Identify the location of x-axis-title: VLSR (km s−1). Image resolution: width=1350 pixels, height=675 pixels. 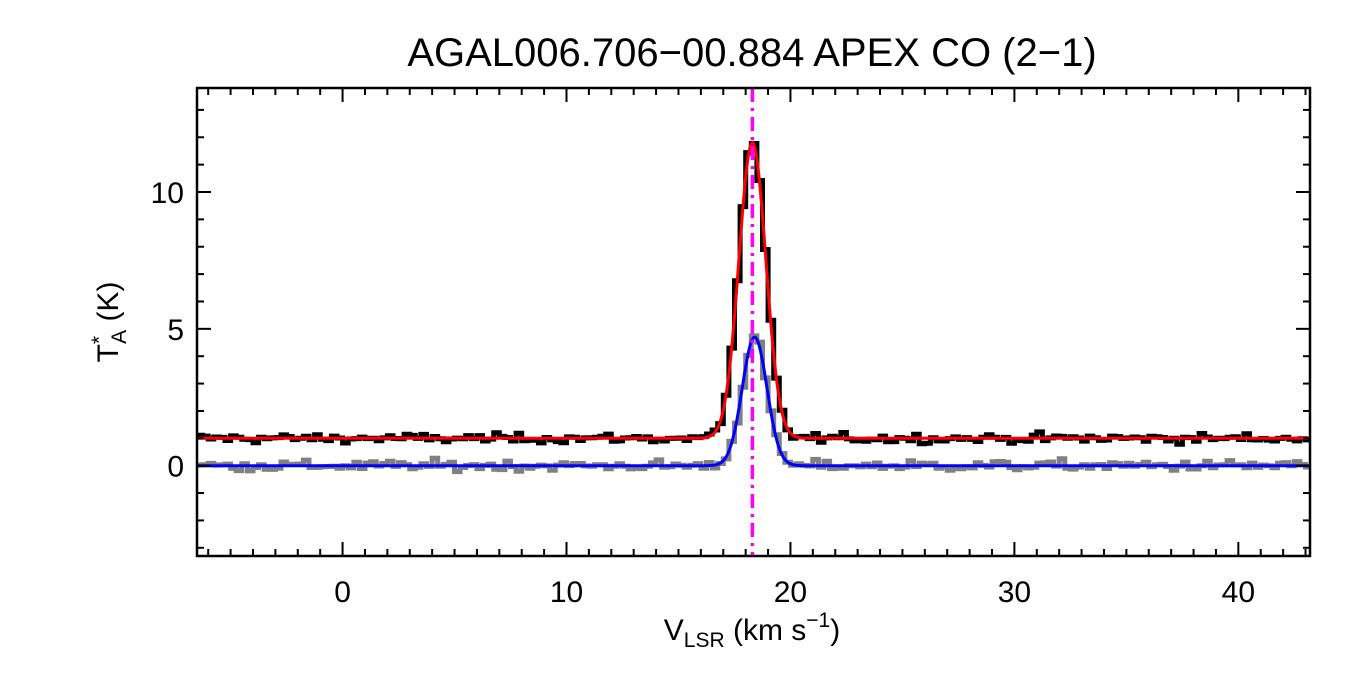
(752, 630).